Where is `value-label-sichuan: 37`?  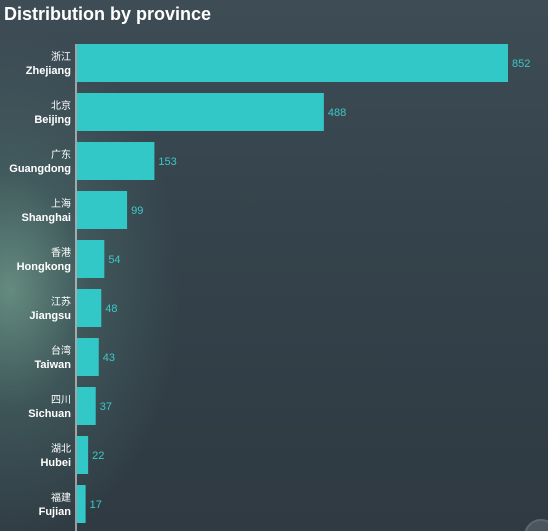
value-label-sichuan: 37 is located at coordinates (106, 407).